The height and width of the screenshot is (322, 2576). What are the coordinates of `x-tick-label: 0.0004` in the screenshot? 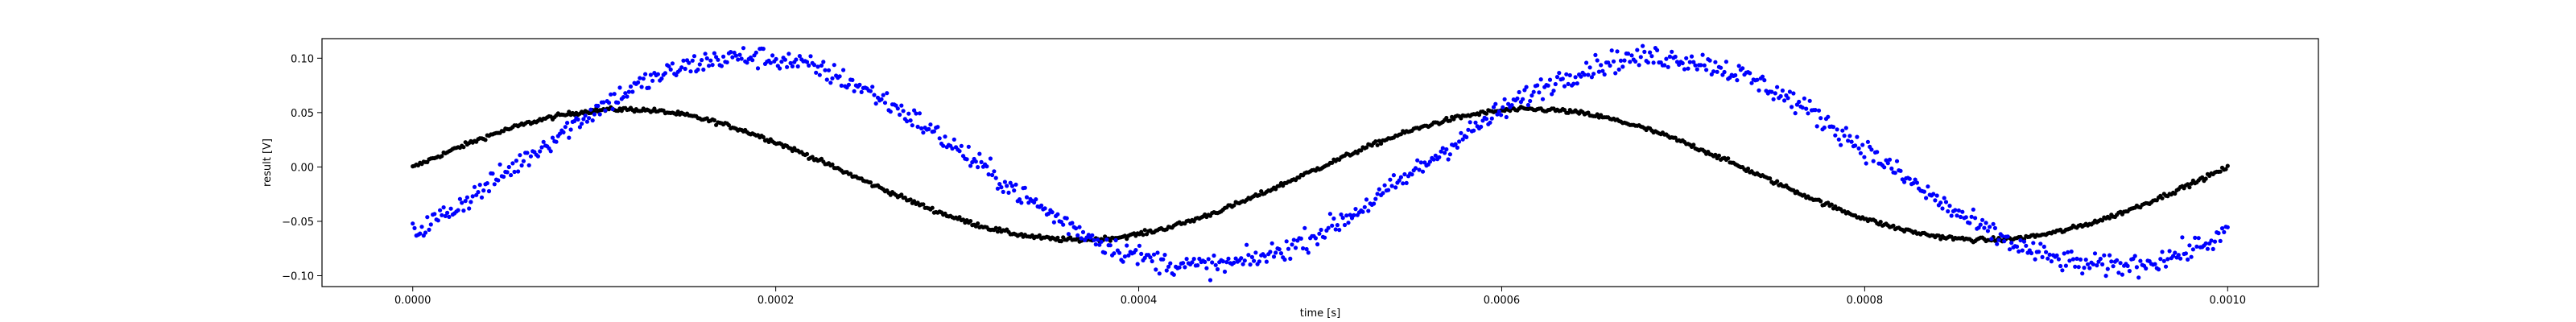 It's located at (1139, 301).